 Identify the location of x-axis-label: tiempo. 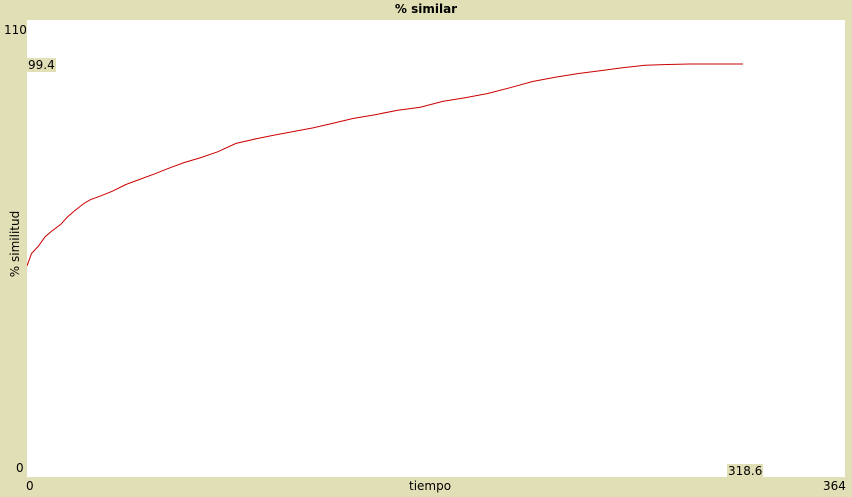
(430, 486).